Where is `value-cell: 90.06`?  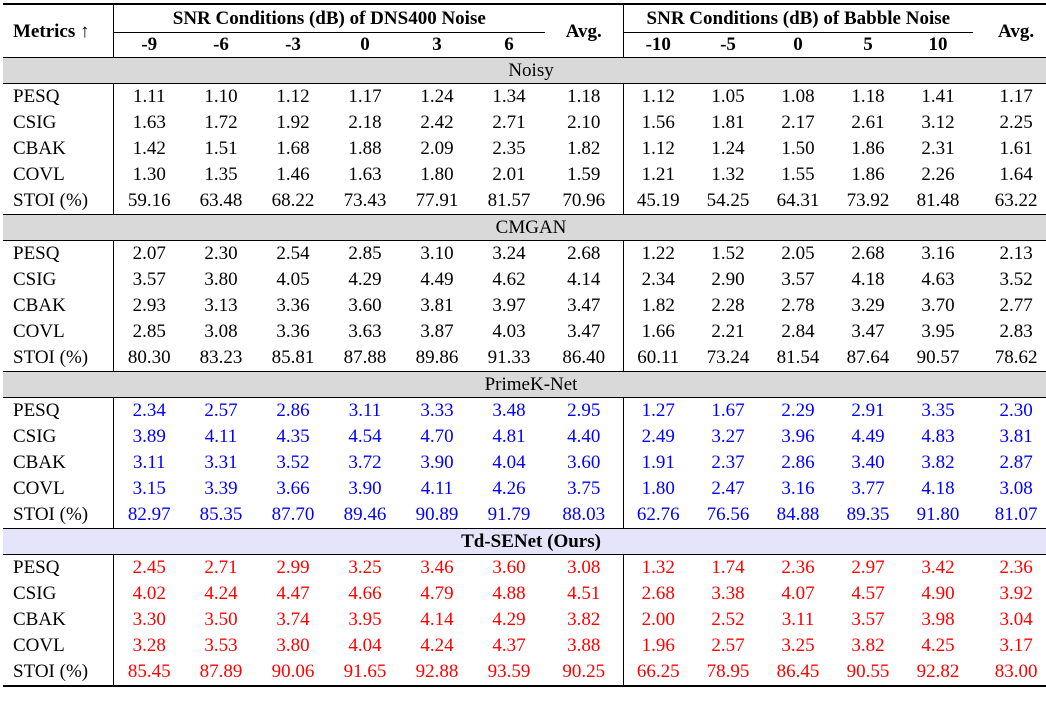 value-cell: 90.06 is located at coordinates (293, 673).